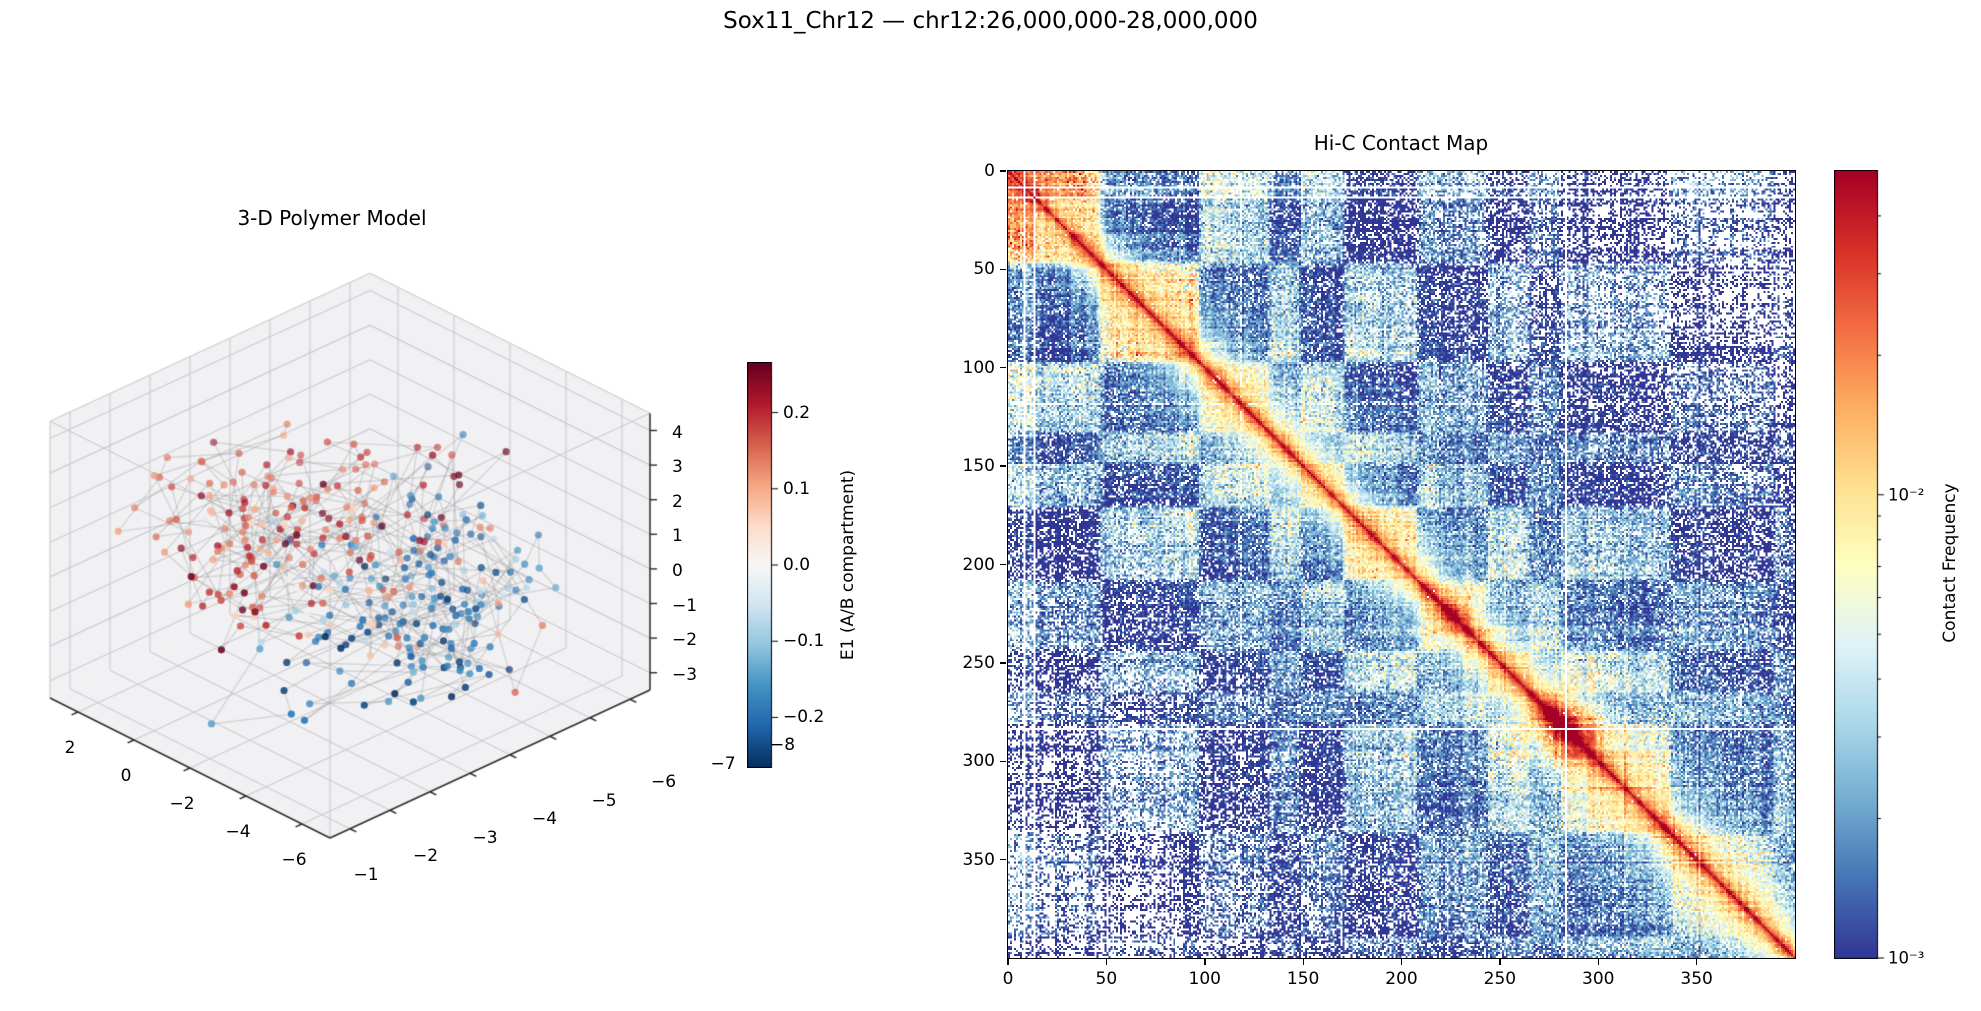  Describe the element at coordinates (804, 717) in the screenshot. I see `e1-colorbar-tick-label: −0.2` at that location.